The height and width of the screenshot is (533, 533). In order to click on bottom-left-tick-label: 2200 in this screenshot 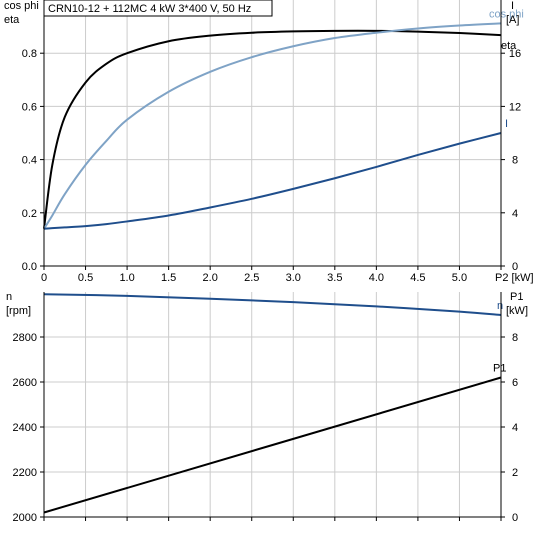, I will do `click(25, 473)`.